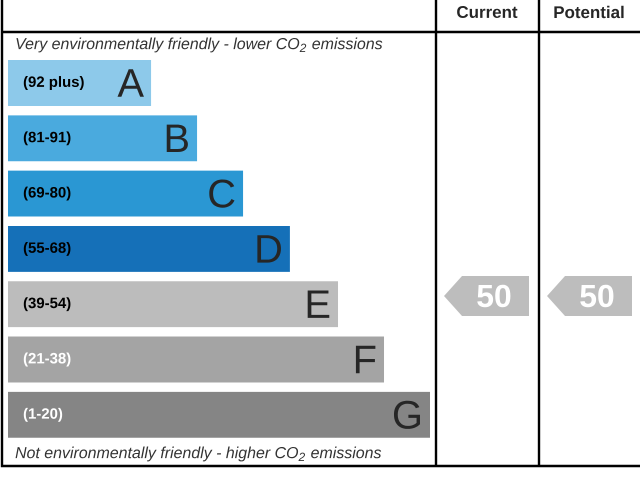 This screenshot has width=640, height=479. I want to click on y-tick-label: (55-68), so click(47, 249).